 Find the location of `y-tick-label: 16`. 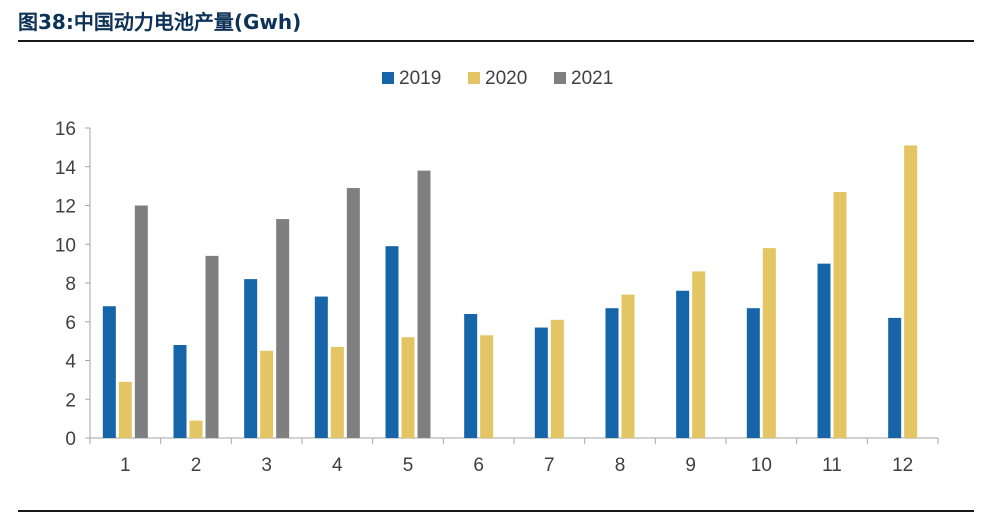

y-tick-label: 16 is located at coordinates (65, 129).